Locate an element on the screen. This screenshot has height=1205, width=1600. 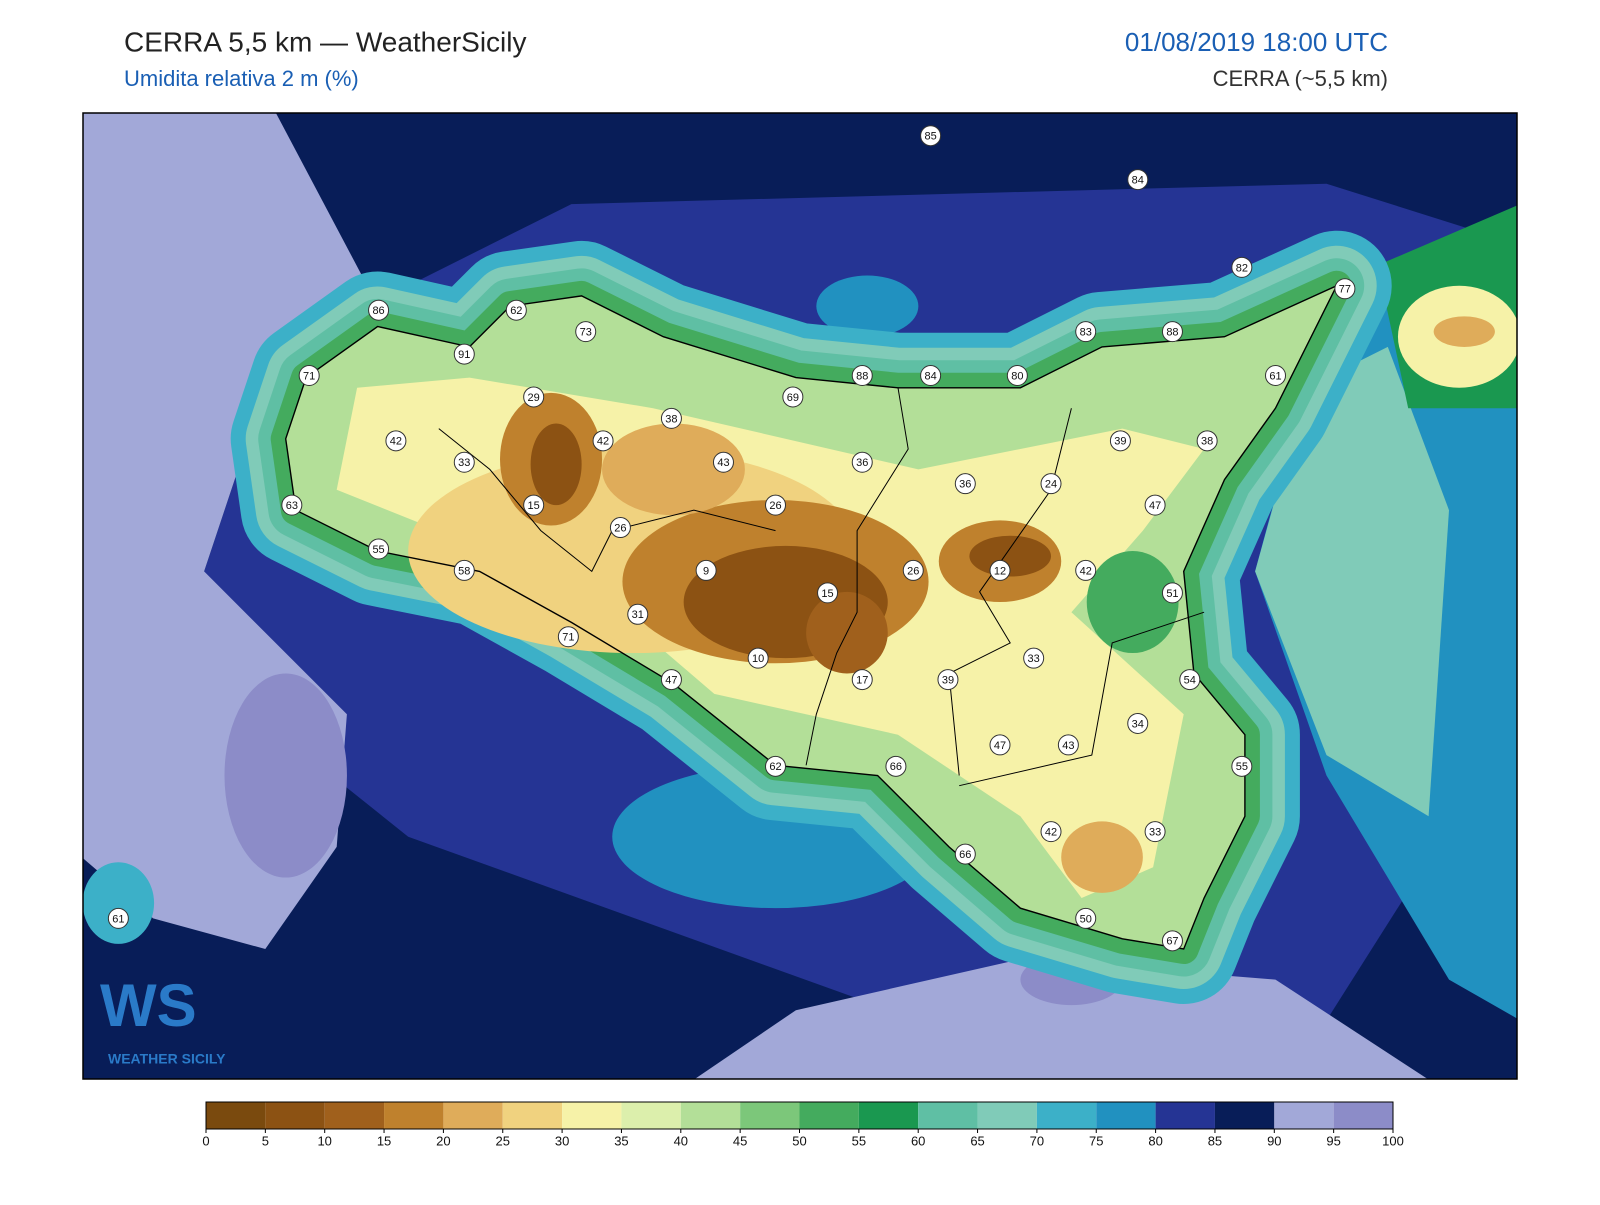
colorbar-label: 70 is located at coordinates (1037, 1140).